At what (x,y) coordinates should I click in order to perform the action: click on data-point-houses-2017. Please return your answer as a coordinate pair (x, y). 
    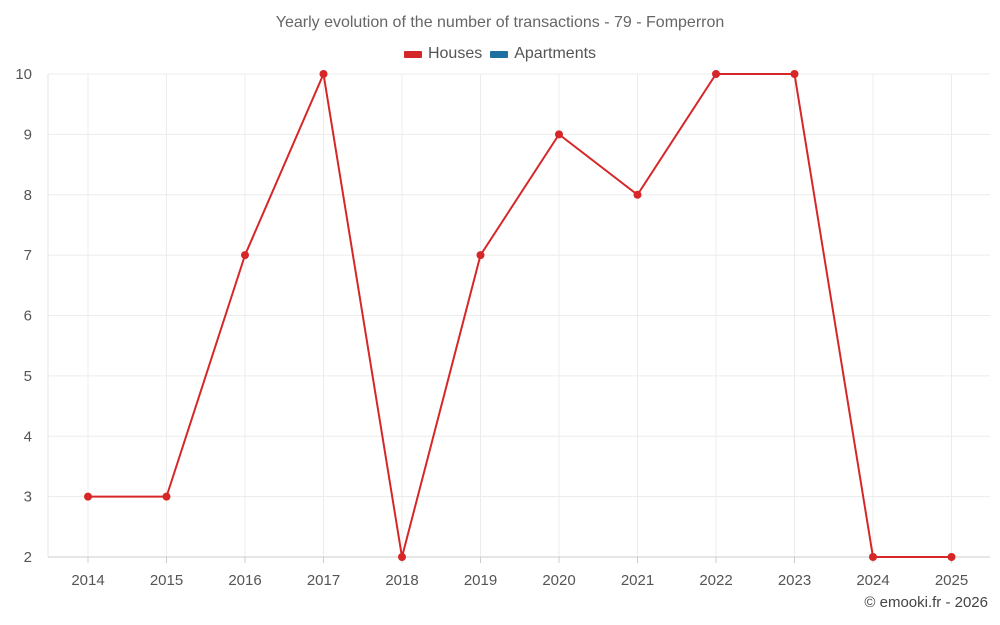
    Looking at the image, I should click on (323, 74).